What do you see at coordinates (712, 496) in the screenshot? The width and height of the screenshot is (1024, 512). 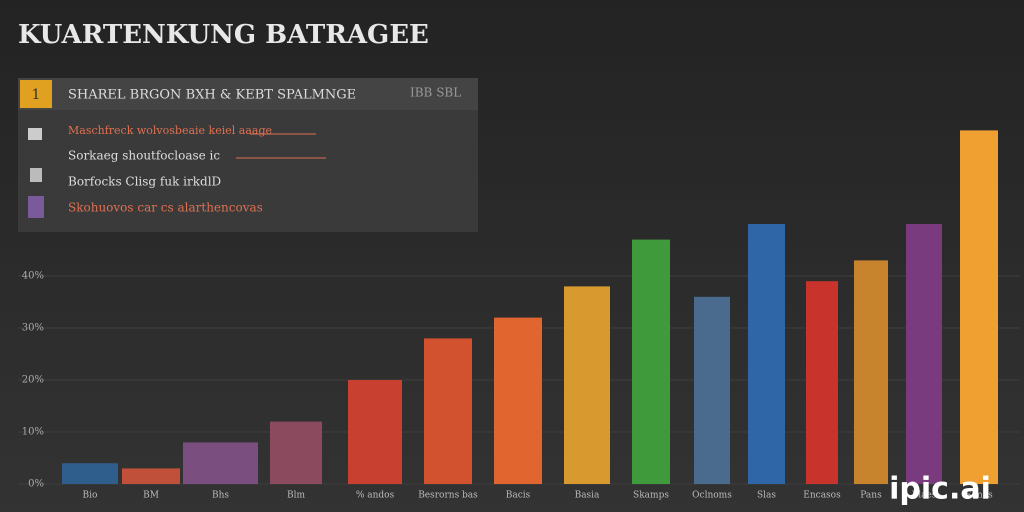 I see `x-tick-label: Oclnoms` at bounding box center [712, 496].